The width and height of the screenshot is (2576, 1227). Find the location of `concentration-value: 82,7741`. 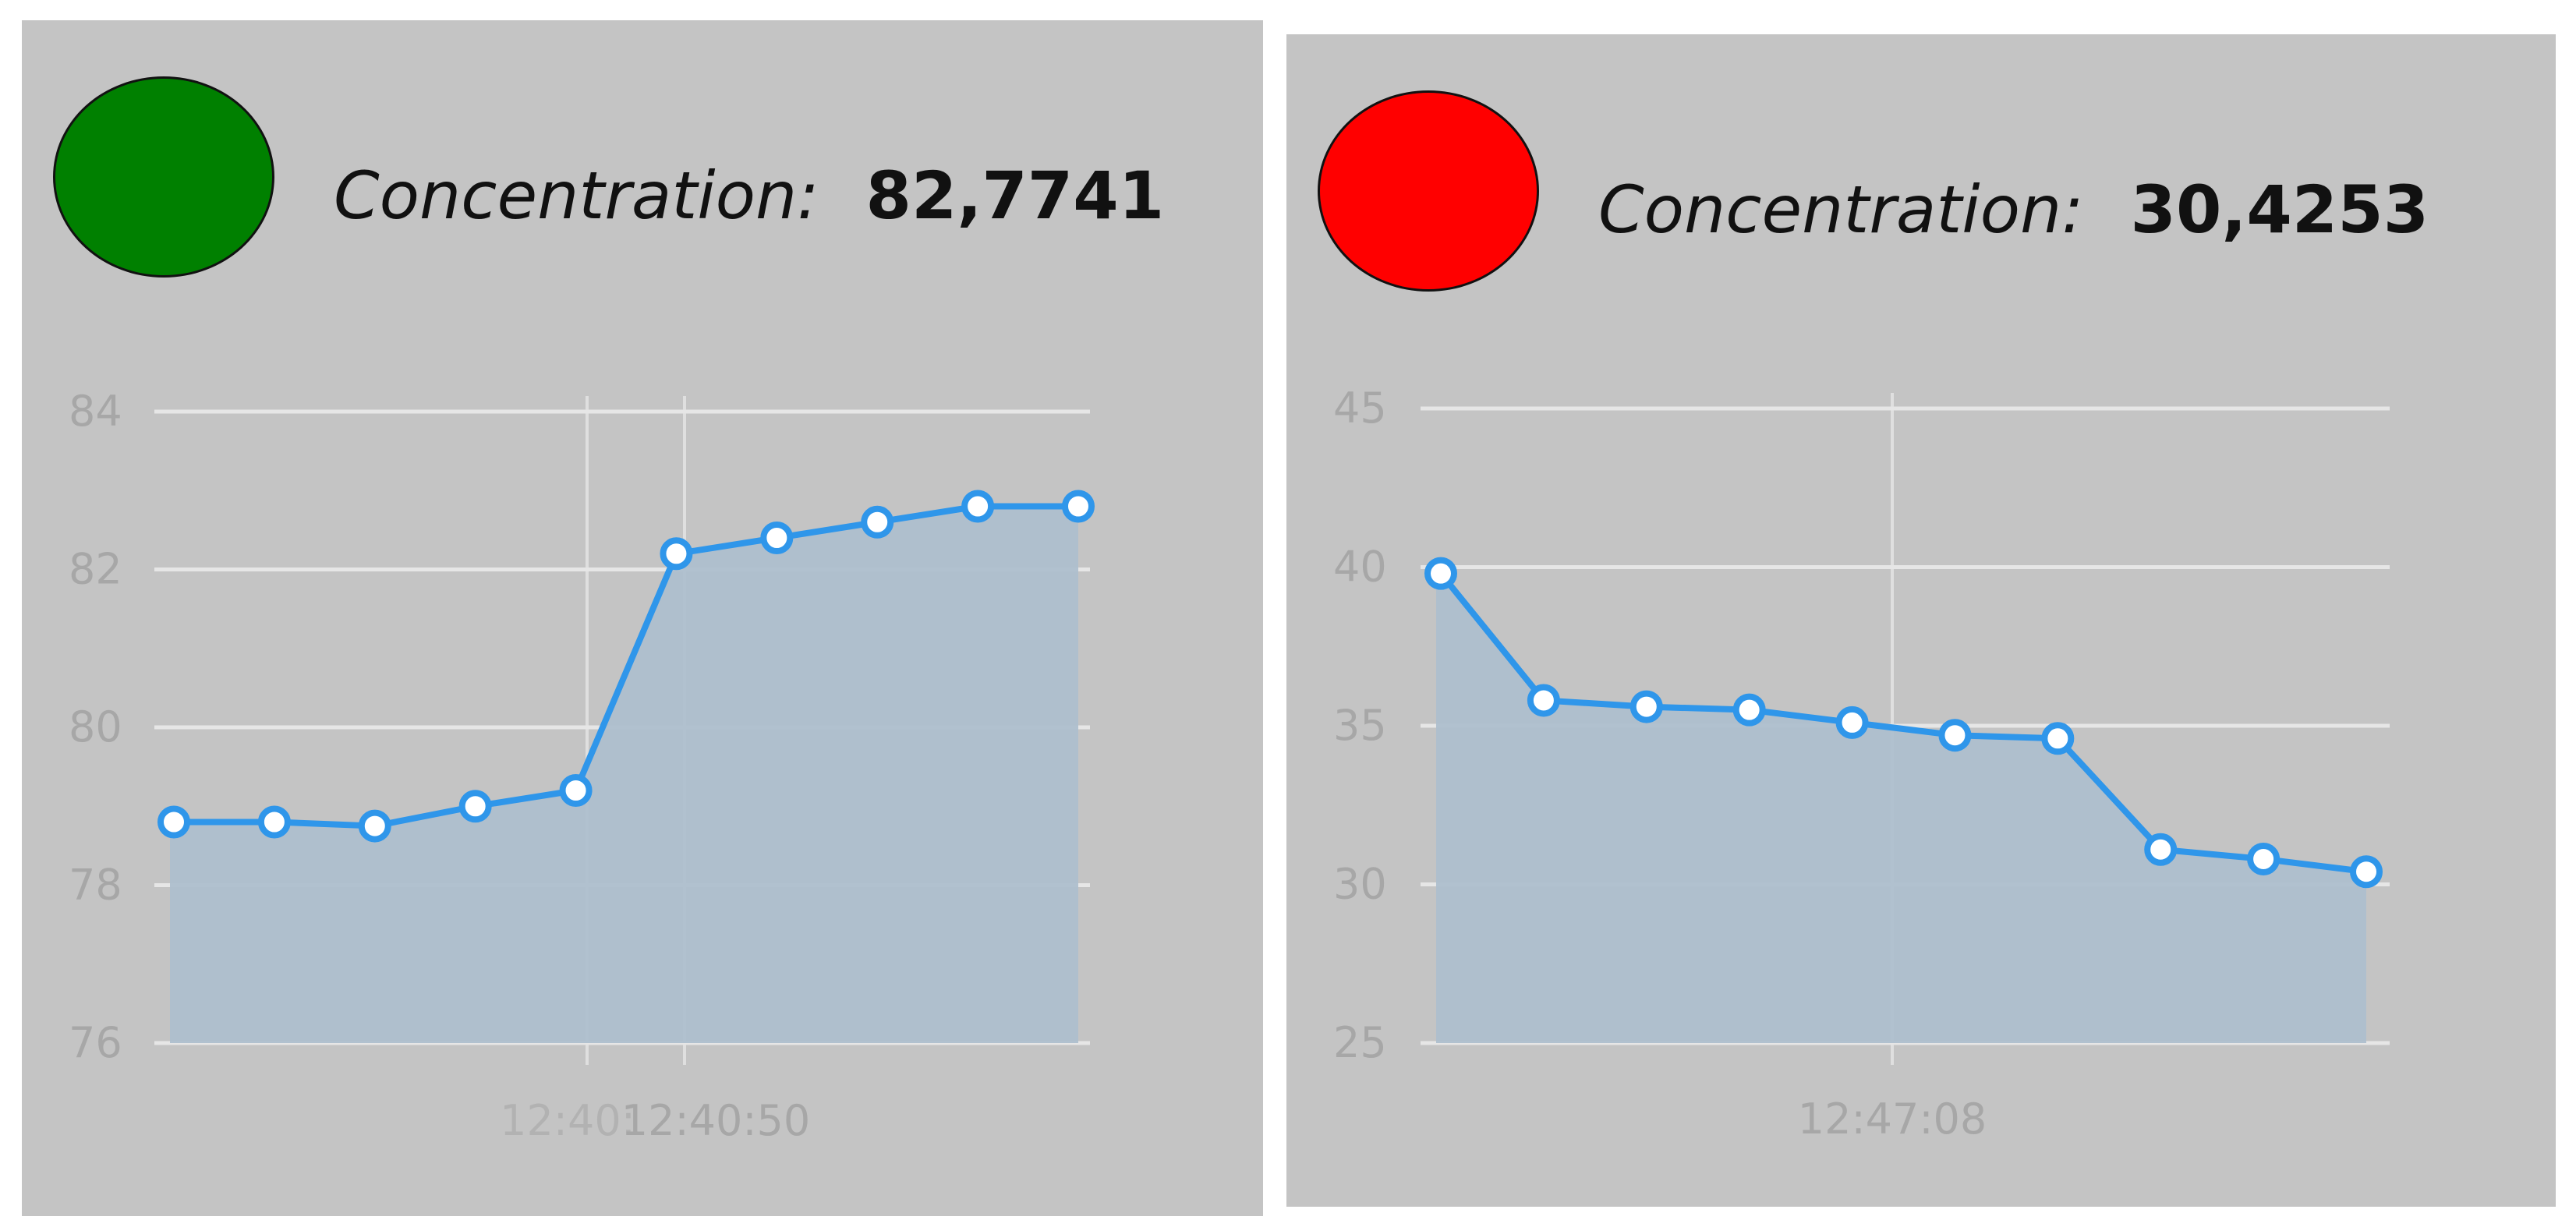

concentration-value: 82,7741 is located at coordinates (1015, 195).